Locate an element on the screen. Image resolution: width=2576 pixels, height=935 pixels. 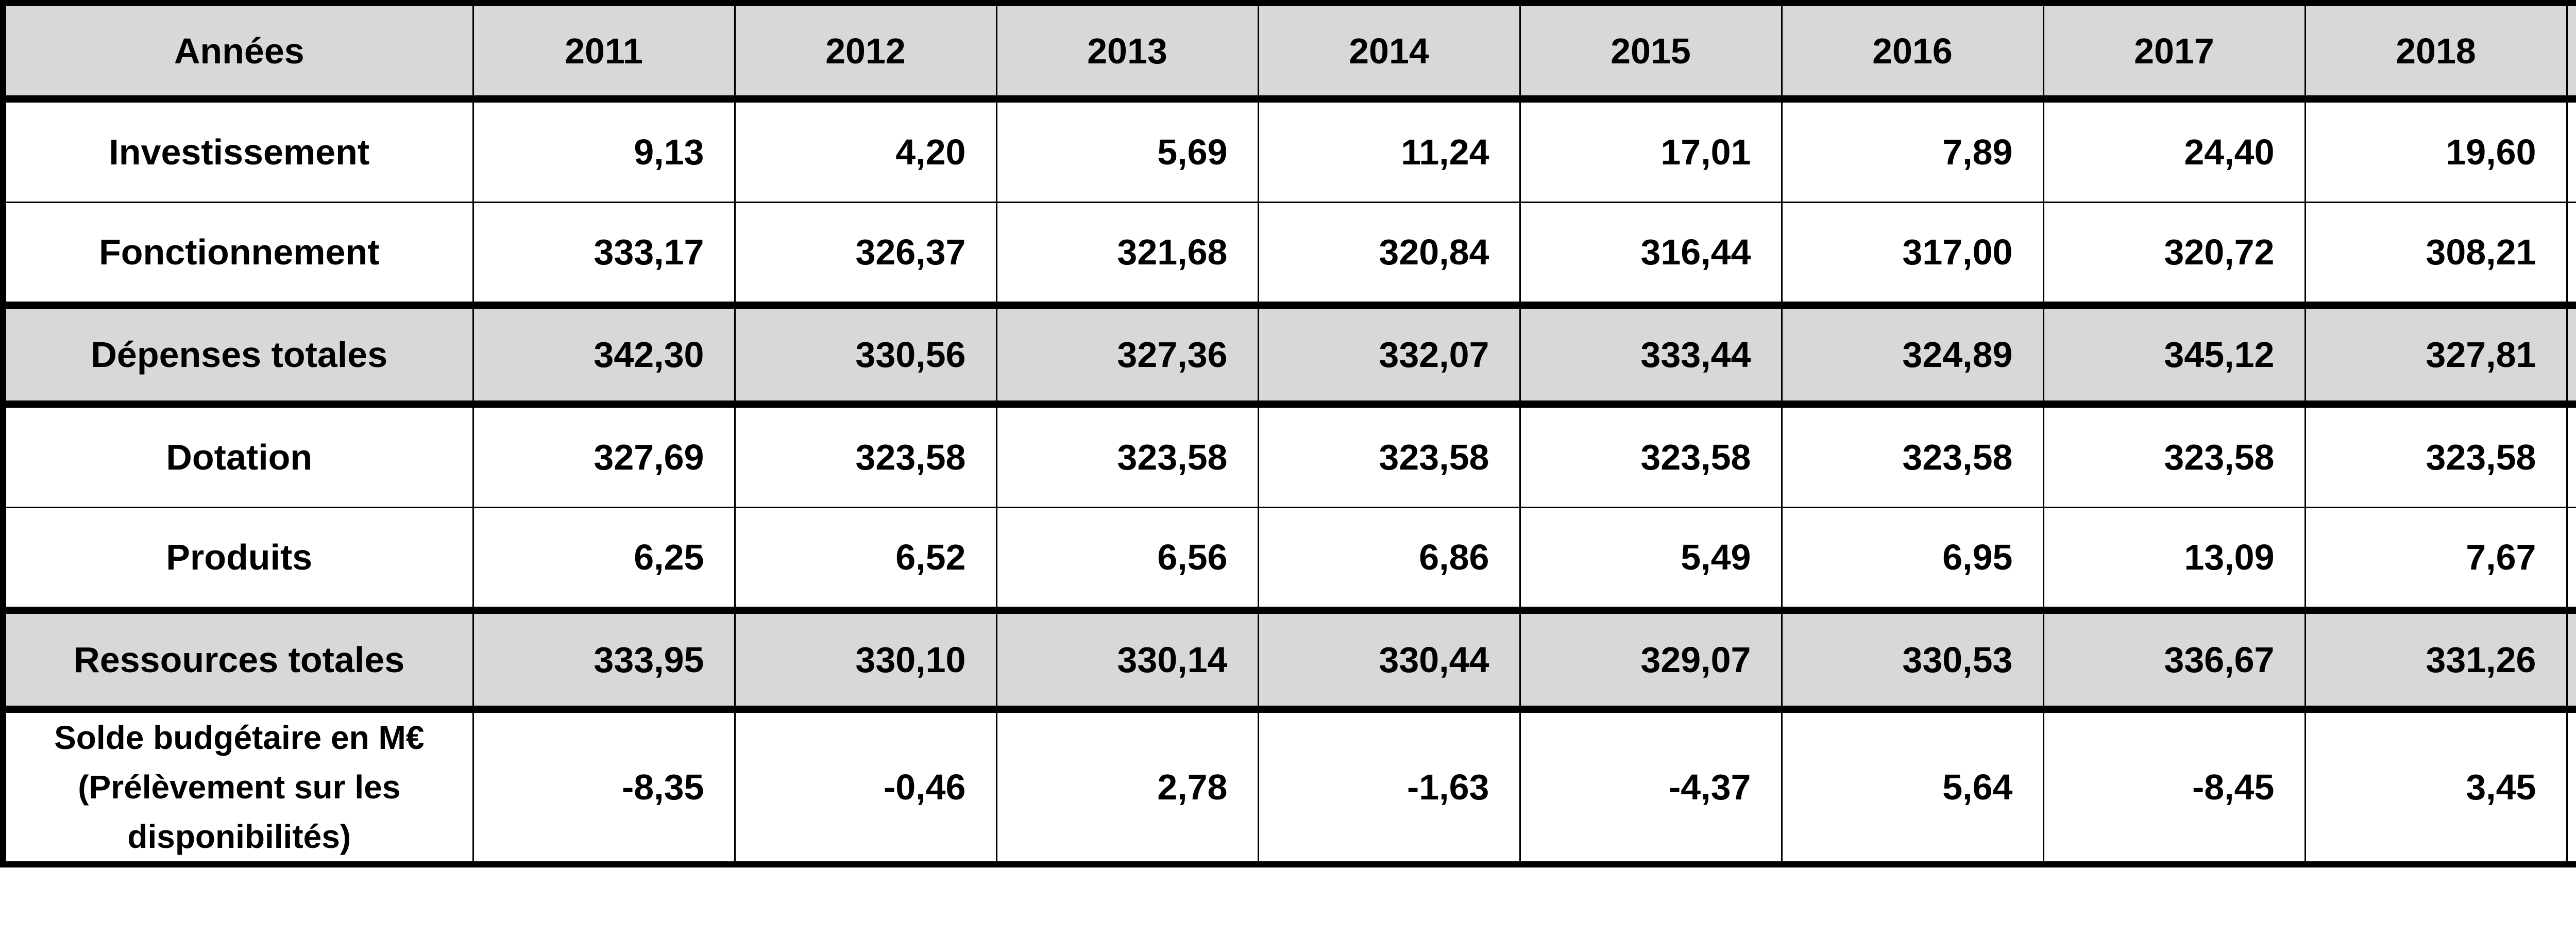
value-cell: 19,60 is located at coordinates (2436, 150).